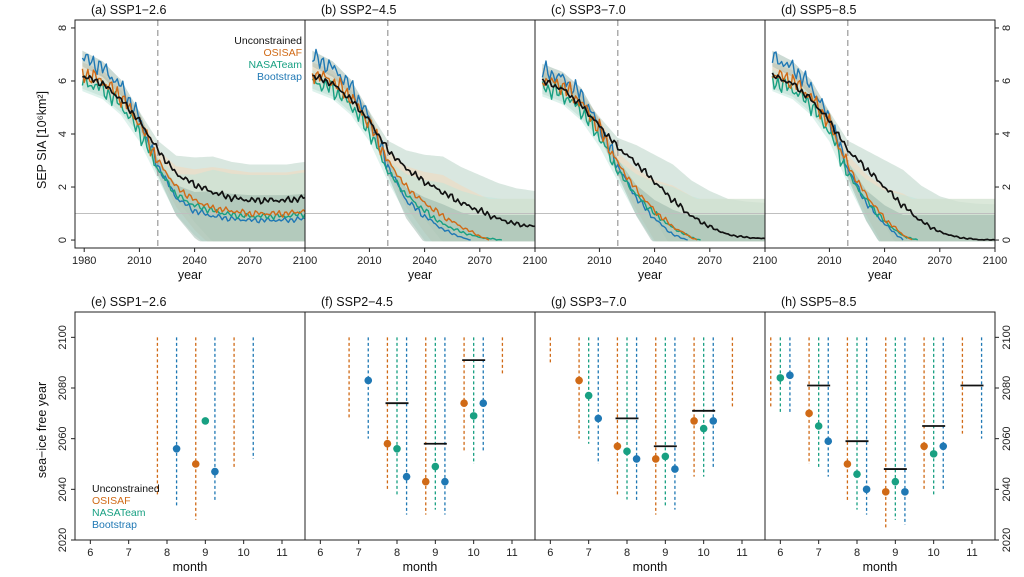 The image size is (1024, 577). Describe the element at coordinates (279, 77) in the screenshot. I see `legend-top-bootstrap: Bootstrap` at that location.